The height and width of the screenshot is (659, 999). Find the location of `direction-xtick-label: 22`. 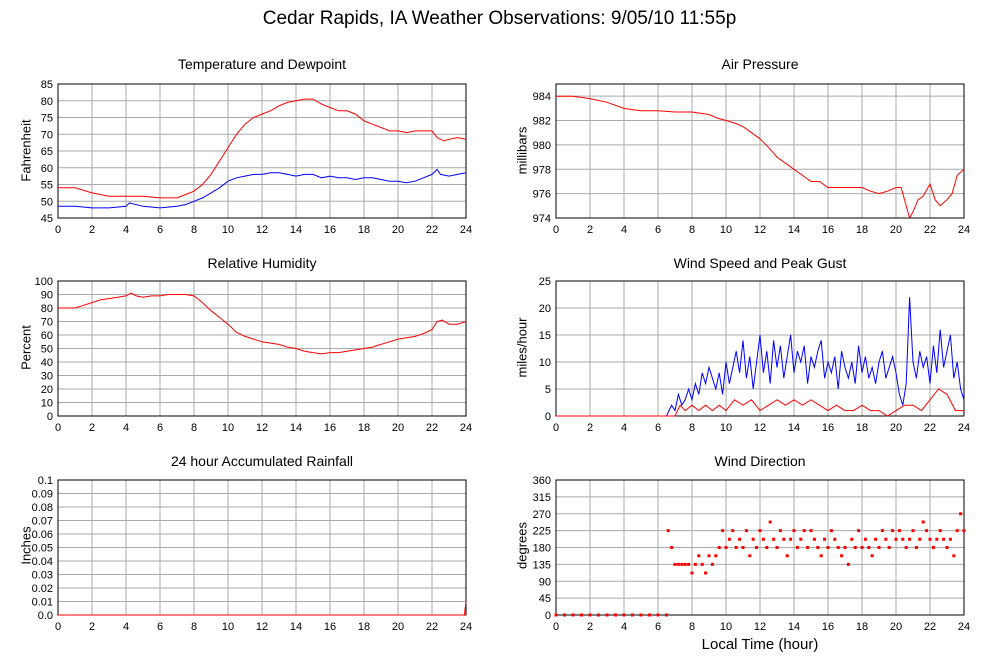

direction-xtick-label: 22 is located at coordinates (930, 627).